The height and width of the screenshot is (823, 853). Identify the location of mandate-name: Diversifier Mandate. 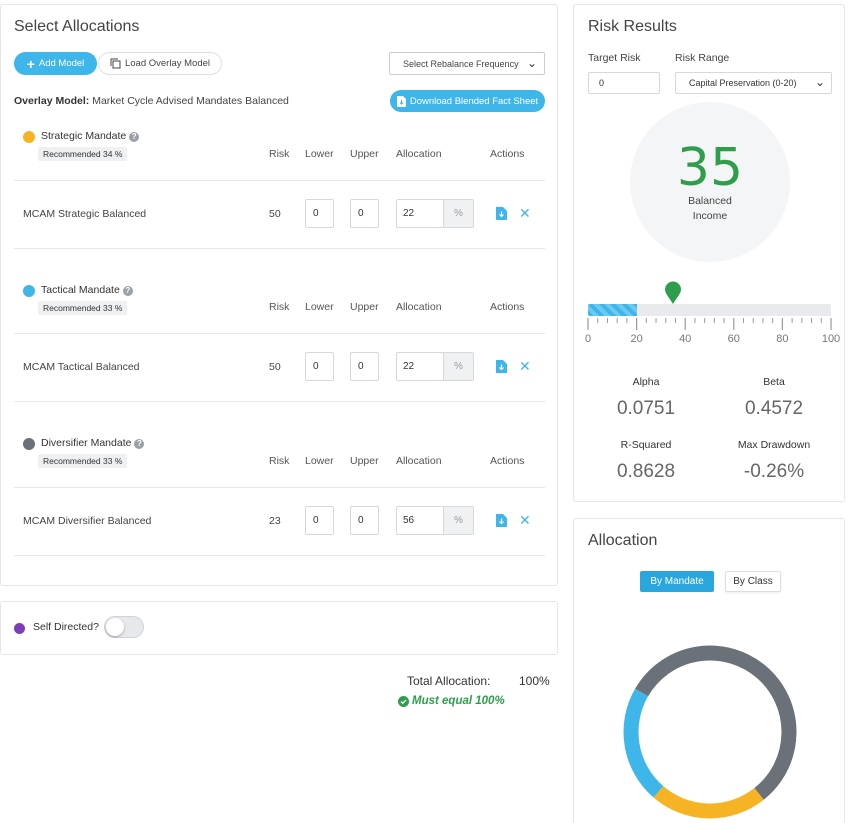
(86, 443).